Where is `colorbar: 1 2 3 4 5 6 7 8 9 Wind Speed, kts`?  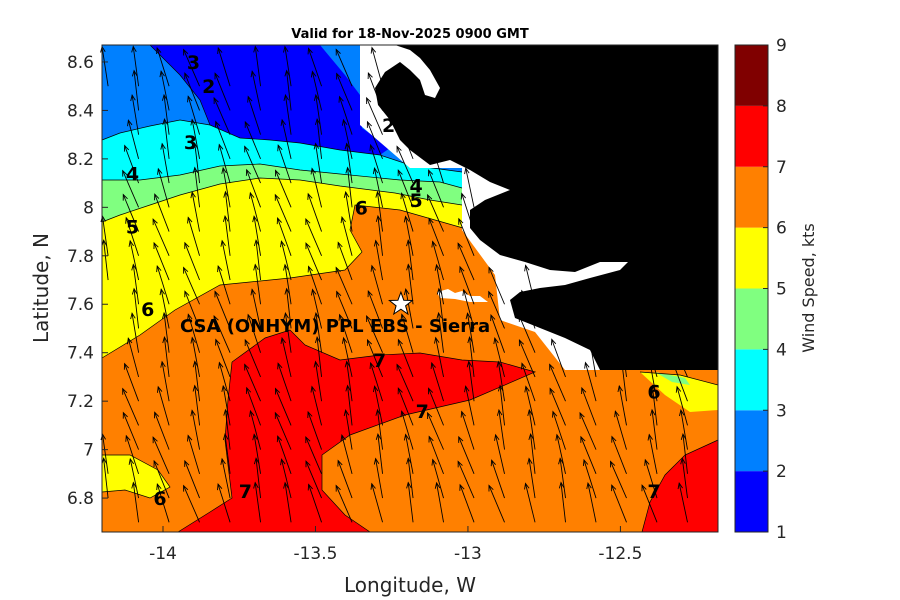 colorbar: 1 2 3 4 5 6 7 8 9 Wind Speed, kts is located at coordinates (776, 289).